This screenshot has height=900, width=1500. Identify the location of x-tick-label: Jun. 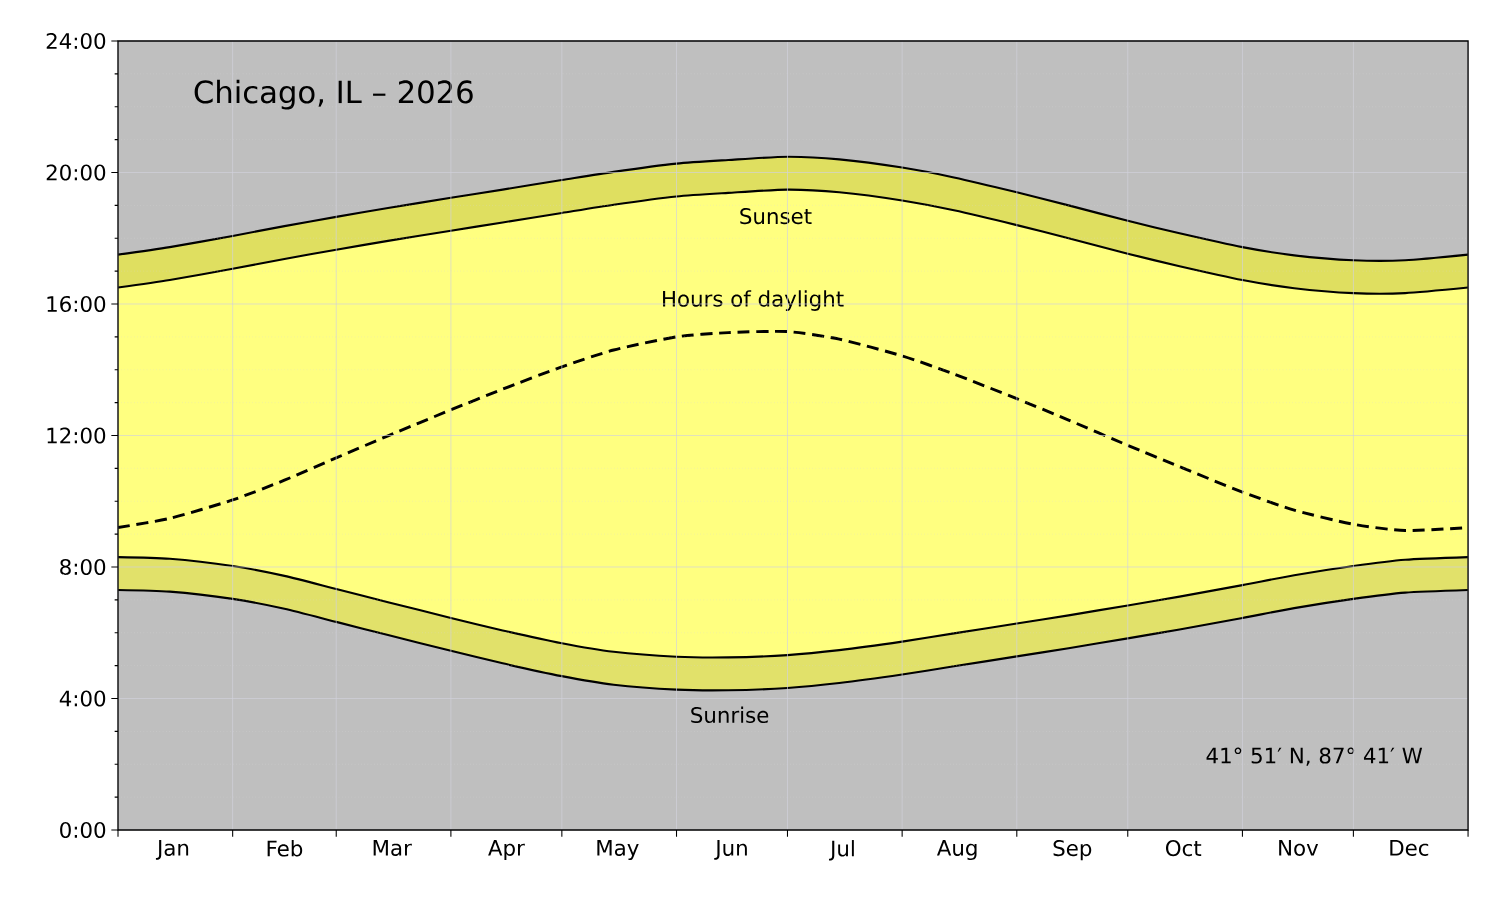
(730, 850).